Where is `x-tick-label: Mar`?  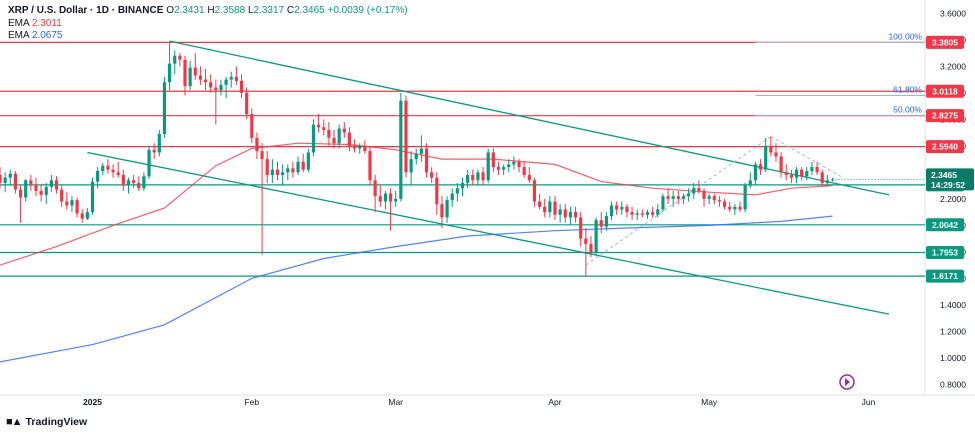 x-tick-label: Mar is located at coordinates (395, 402).